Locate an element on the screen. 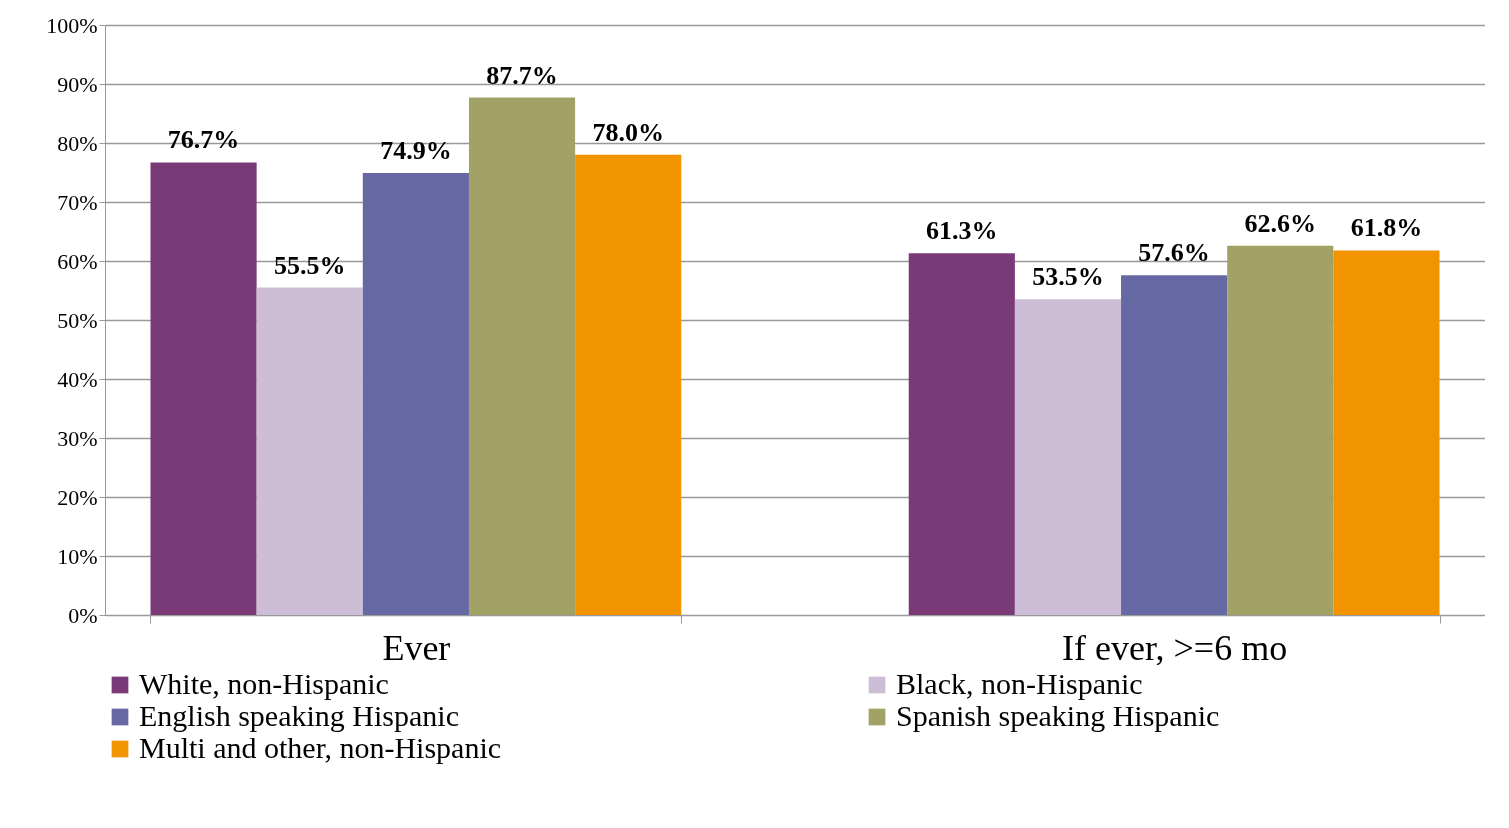 The image size is (1509, 828). y-tick-label: 50% is located at coordinates (77, 320).